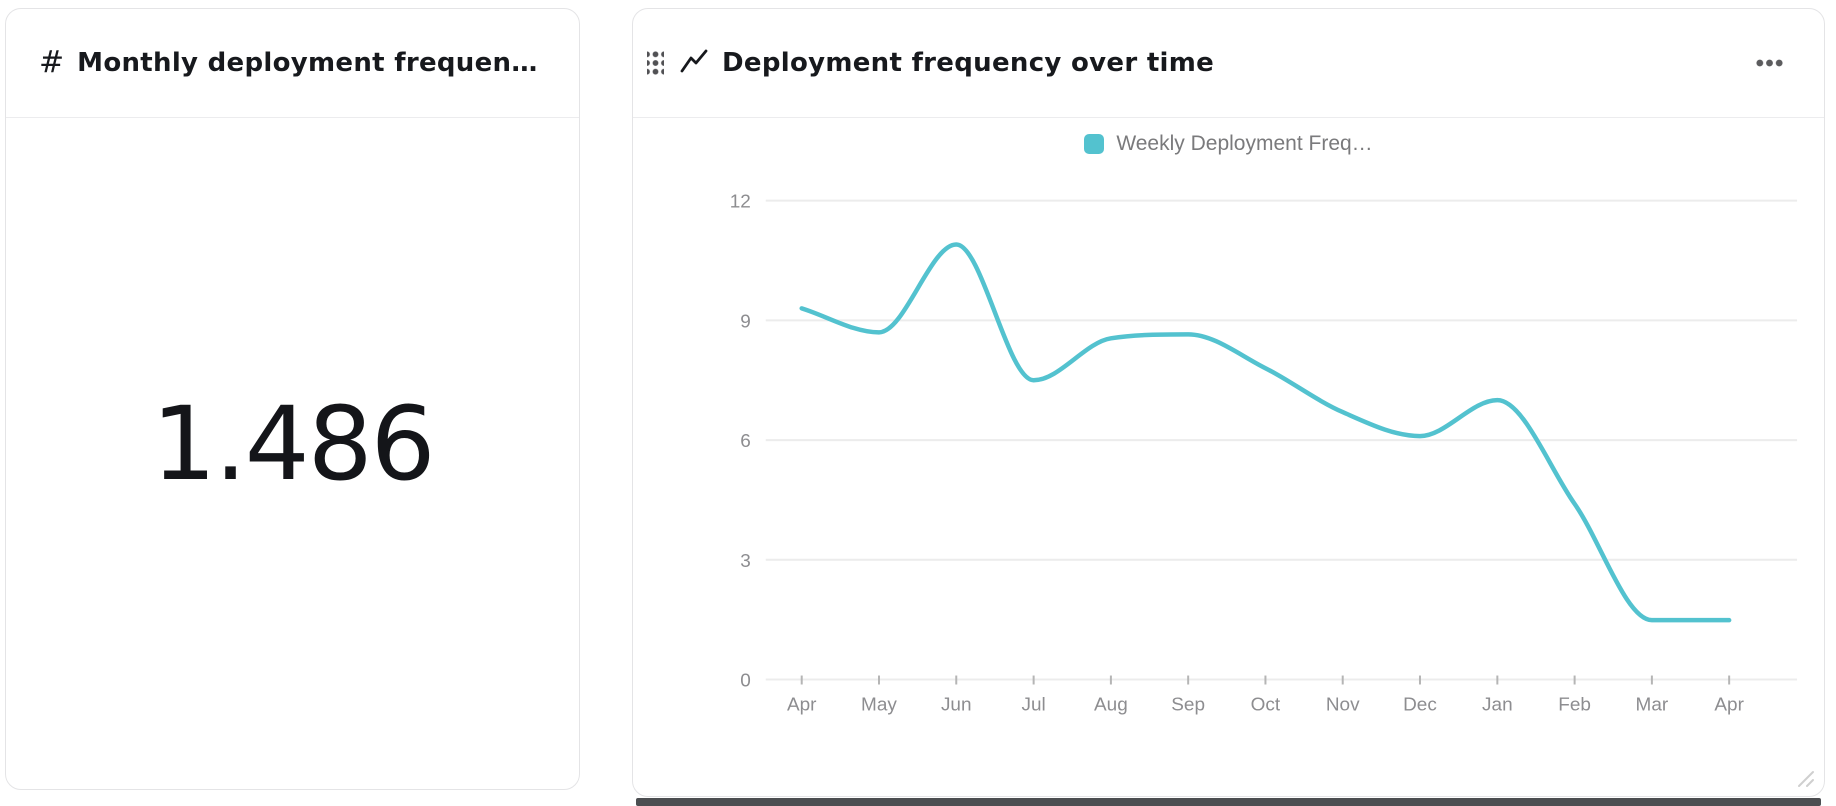 This screenshot has width=1836, height=806. What do you see at coordinates (1188, 704) in the screenshot?
I see `svg-text: Sep` at bounding box center [1188, 704].